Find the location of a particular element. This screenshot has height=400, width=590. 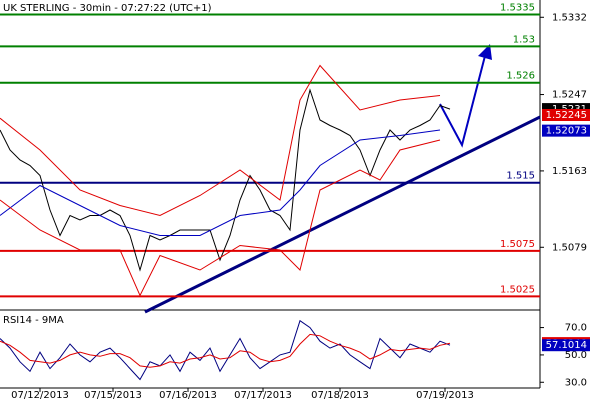

x-tick-label: 07/12/2013 is located at coordinates (40, 395).